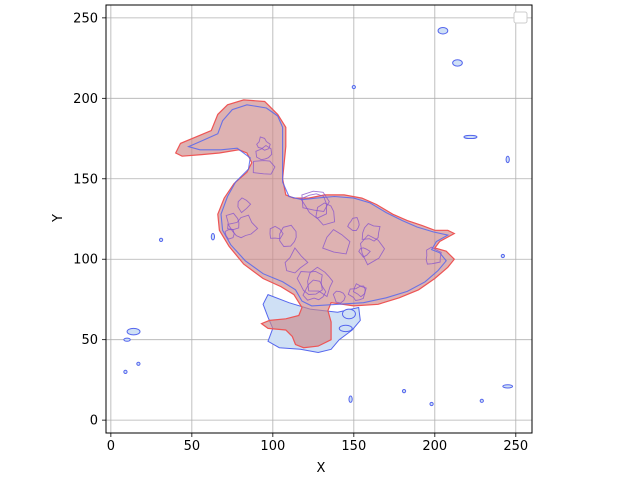 The image size is (640, 480). I want to click on y-tick-label: 200, so click(85, 99).